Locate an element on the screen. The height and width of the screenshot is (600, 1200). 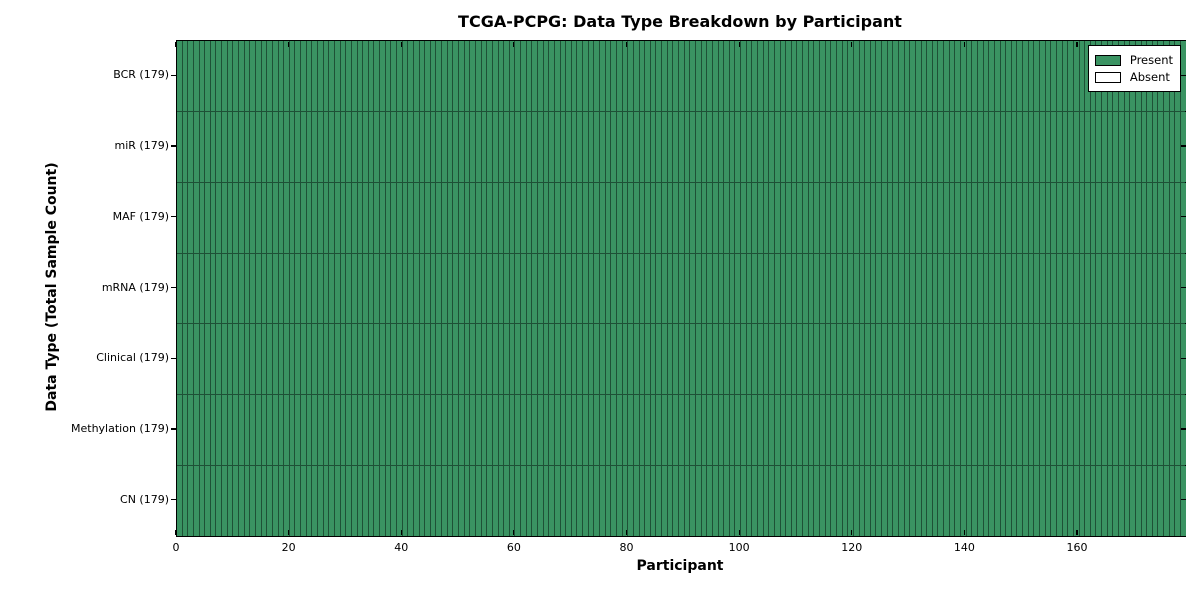
y-tick-mark is located at coordinates (173, 287).